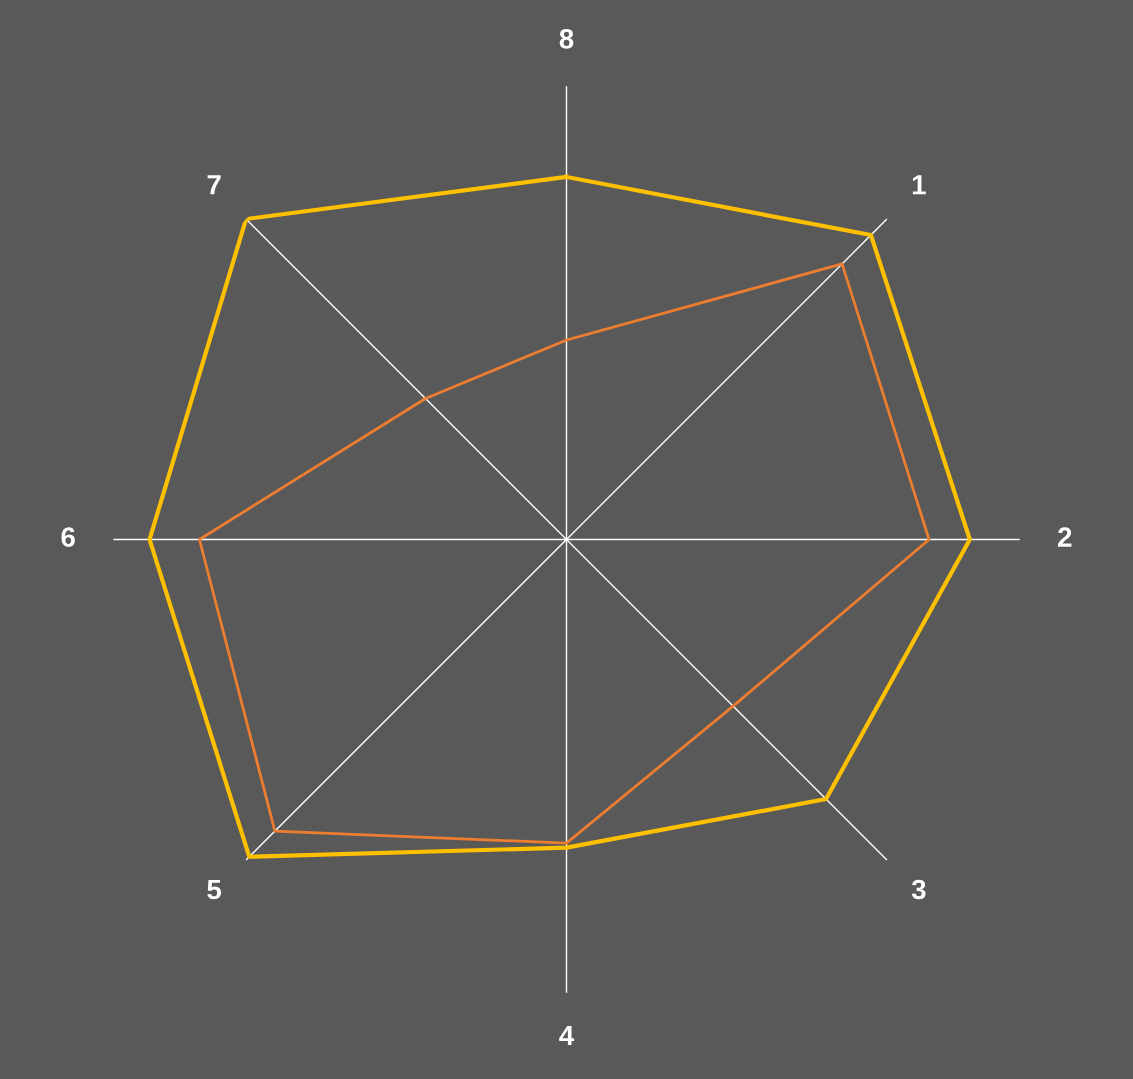  Describe the element at coordinates (214, 889) in the screenshot. I see `spoke-label: 5` at that location.